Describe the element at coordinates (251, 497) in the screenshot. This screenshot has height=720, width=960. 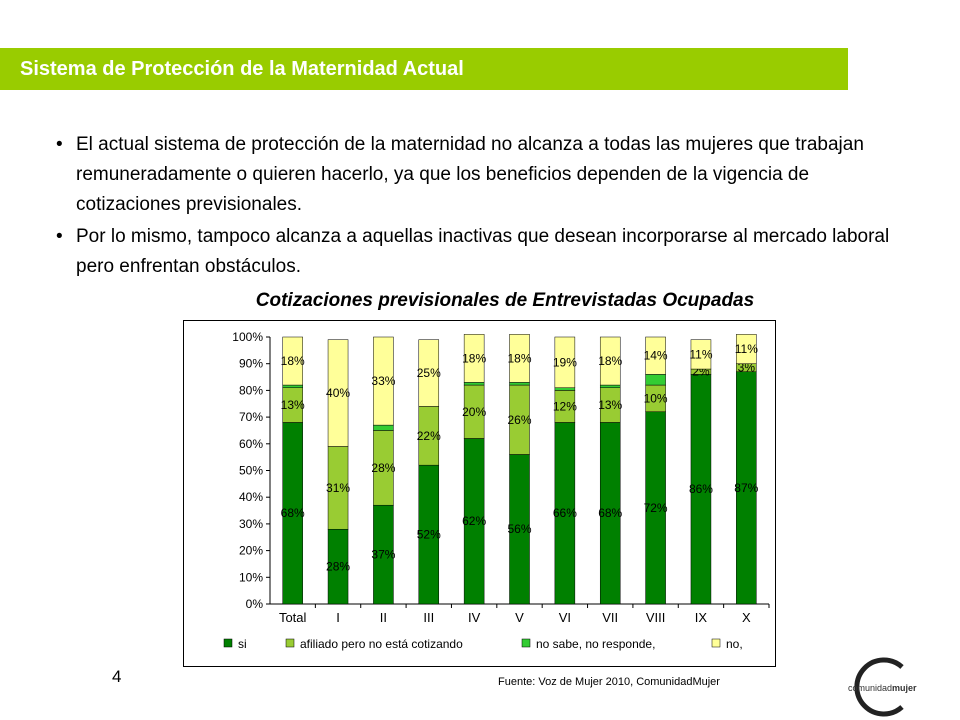
I see `y-tick-label: 40%` at that location.